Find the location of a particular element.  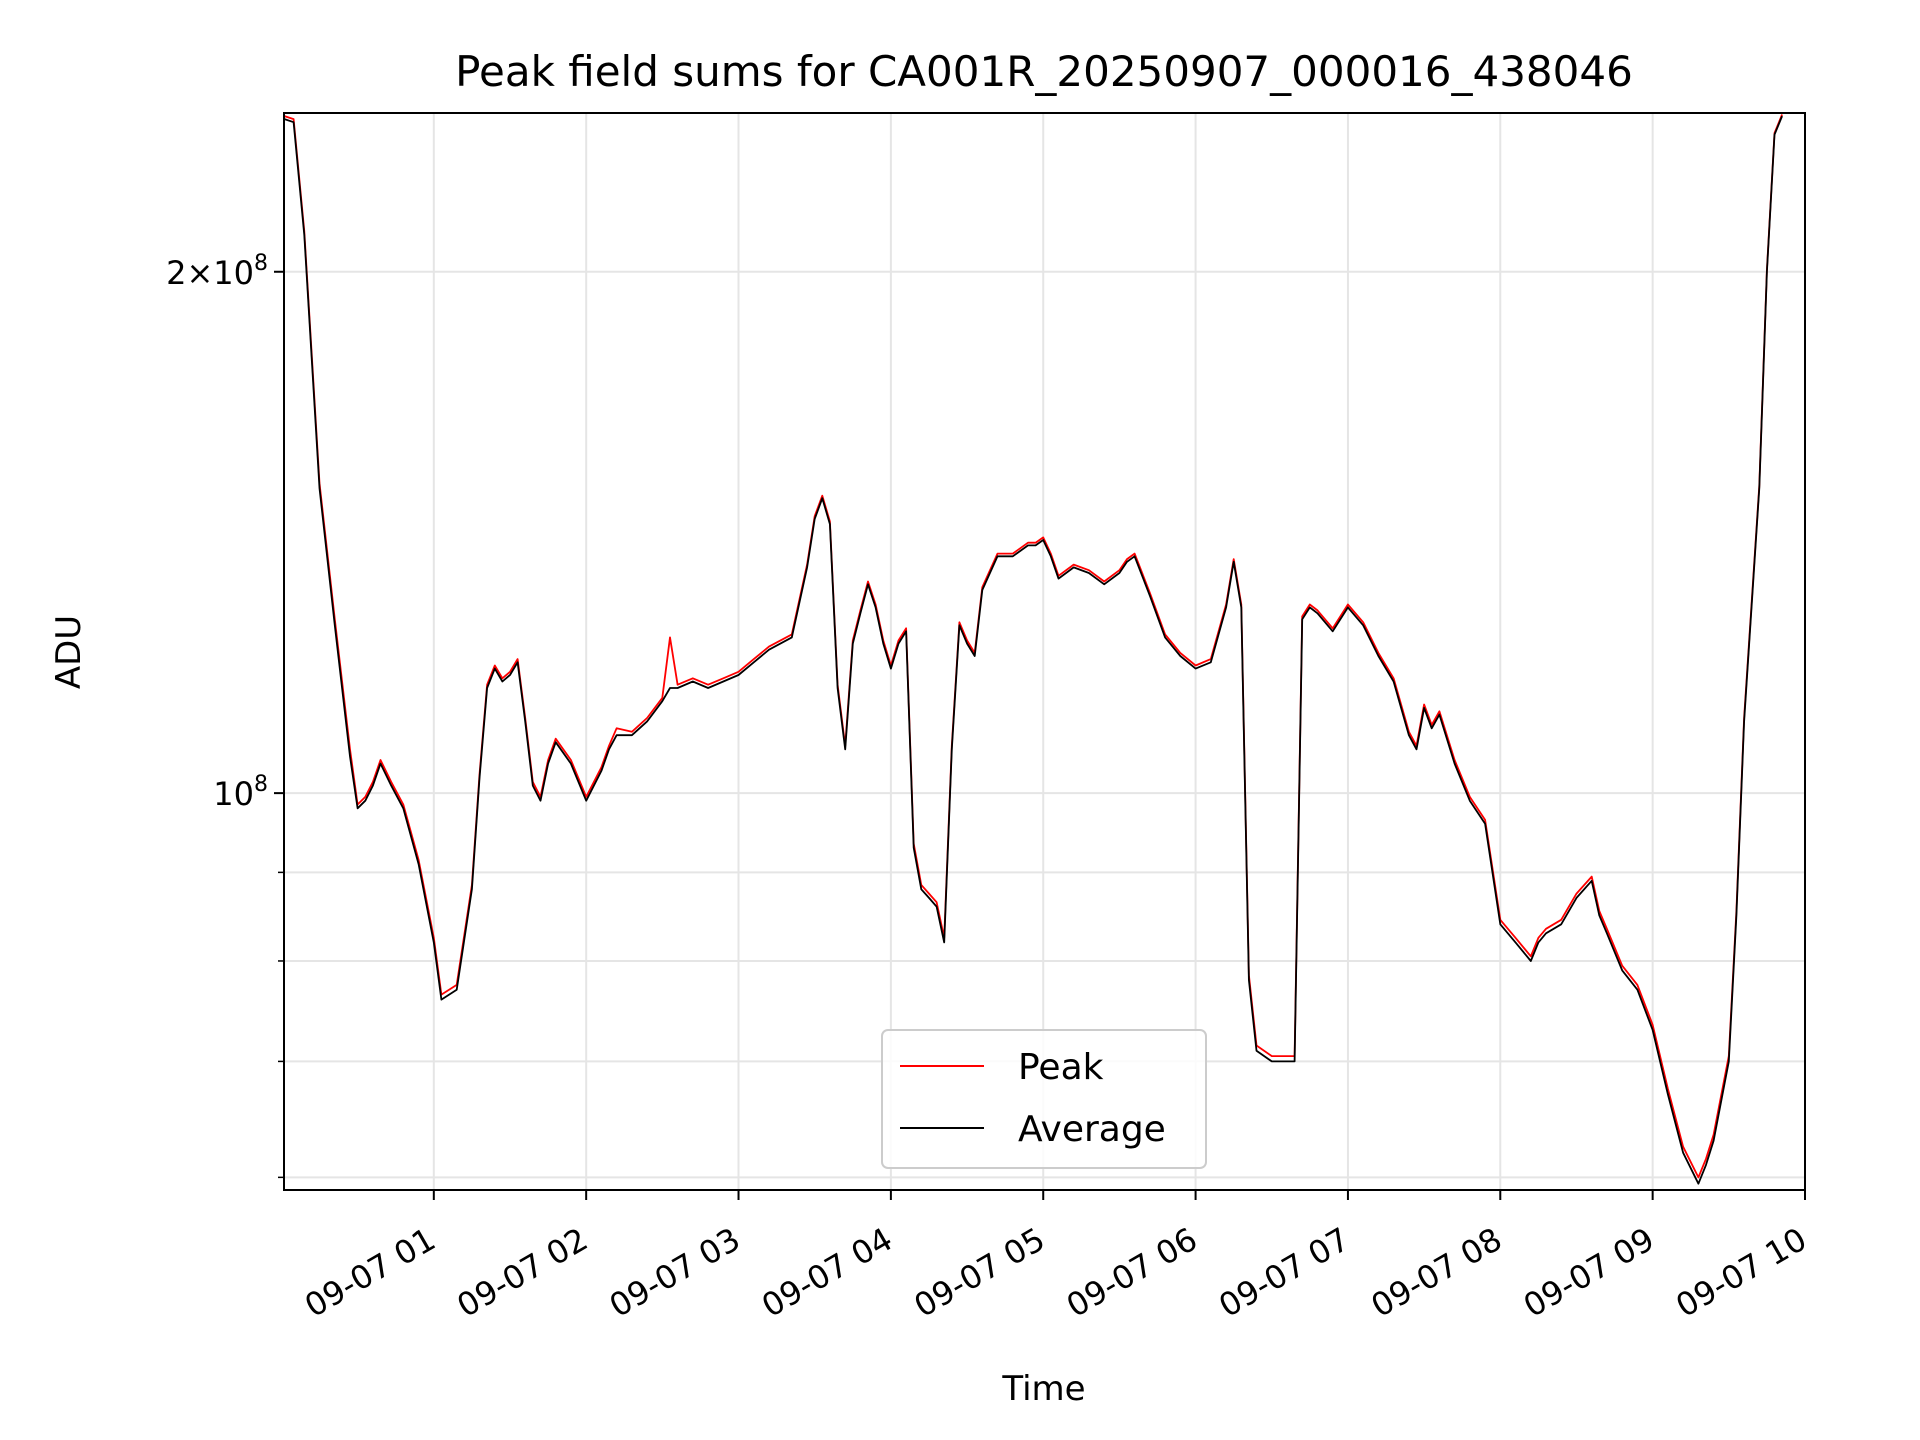

legend: Peak Average is located at coordinates (1044, 1099).